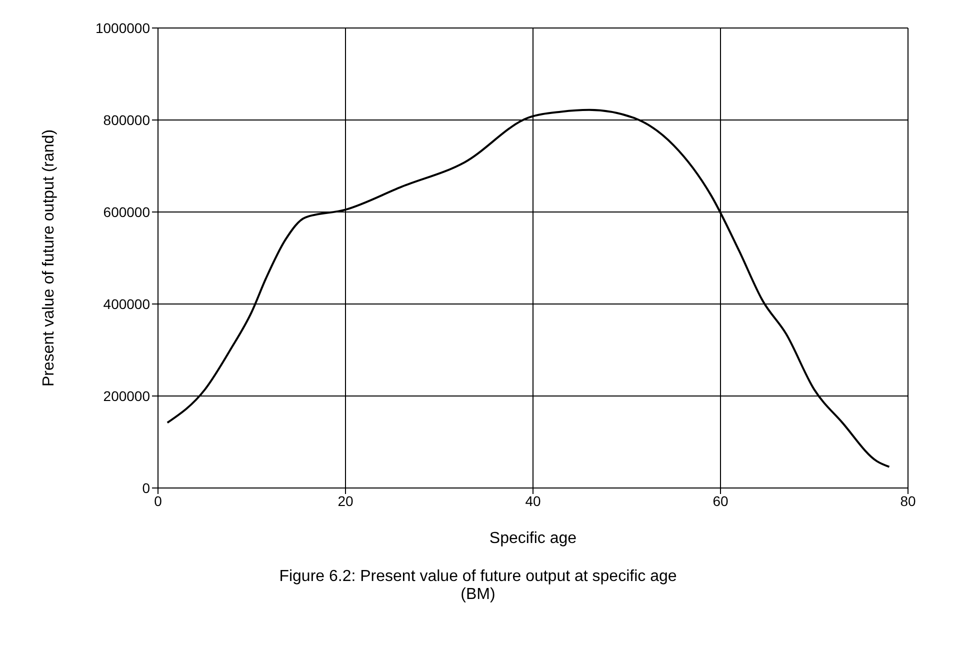 Image resolution: width=971 pixels, height=671 pixels. I want to click on y-axis-title: Present value of future output (rand), so click(49, 258).